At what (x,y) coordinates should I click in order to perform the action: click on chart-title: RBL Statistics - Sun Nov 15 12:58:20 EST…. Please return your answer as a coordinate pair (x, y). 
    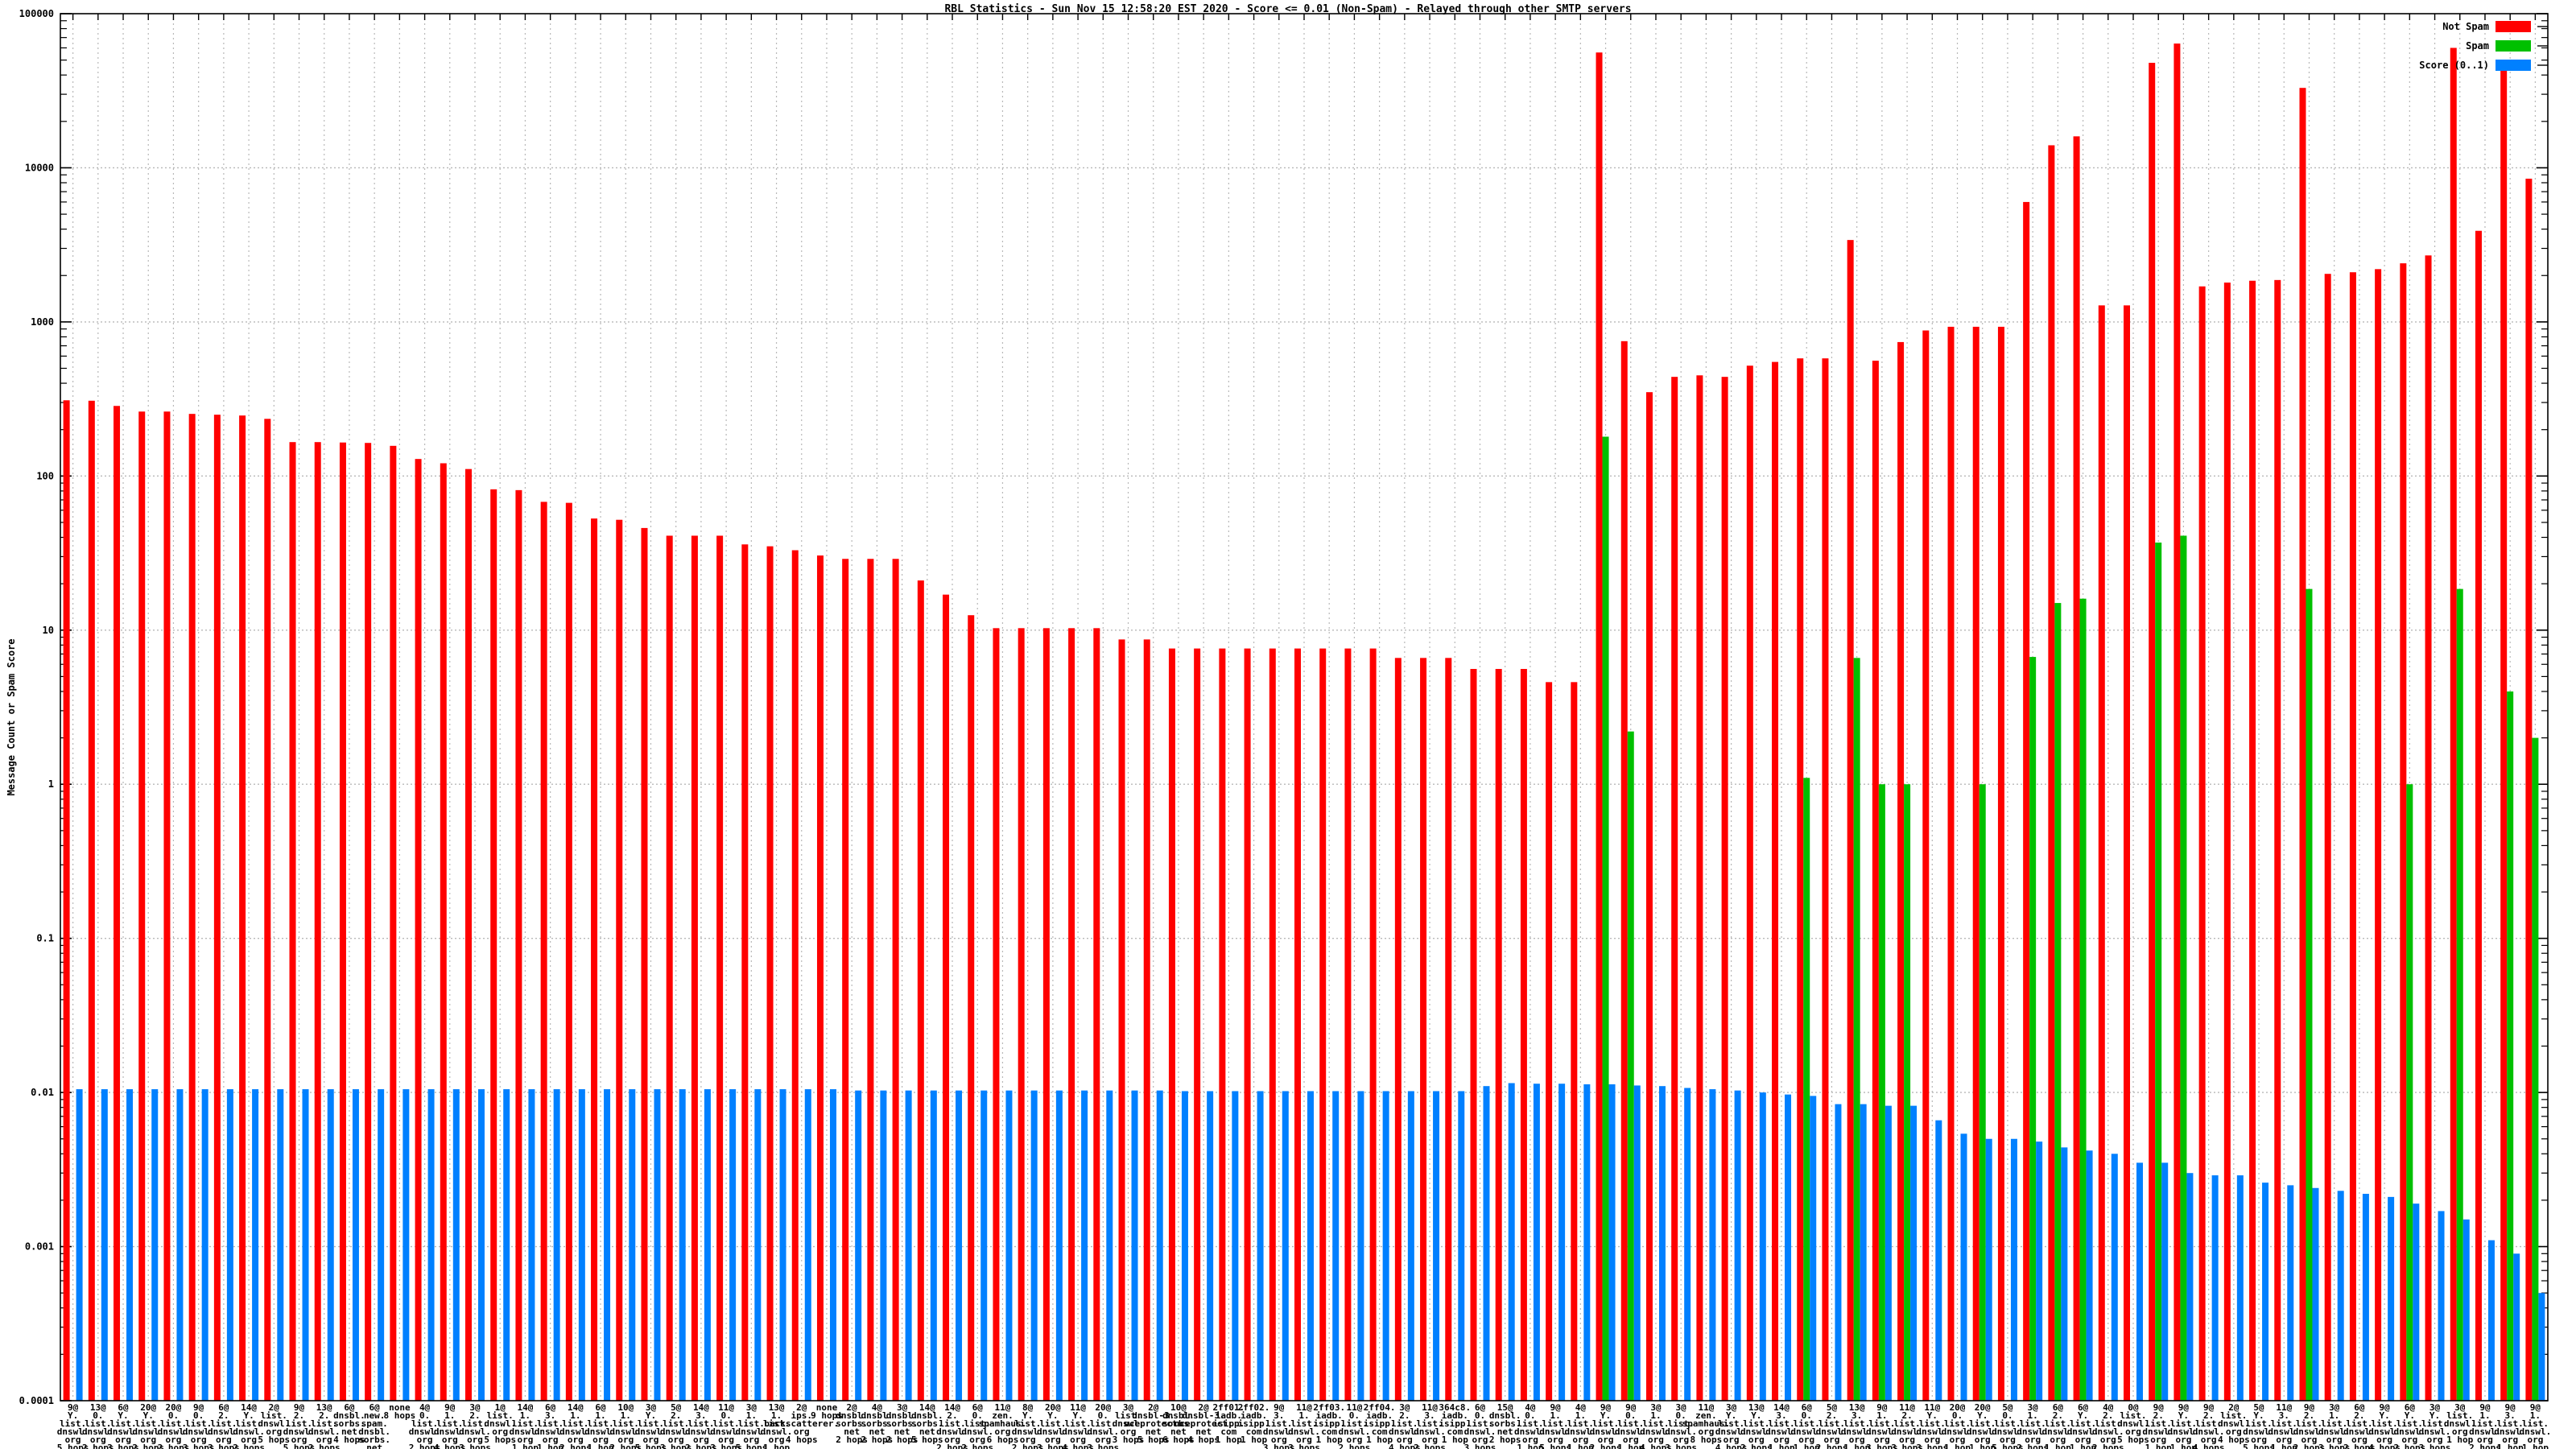
    Looking at the image, I should click on (1288, 9).